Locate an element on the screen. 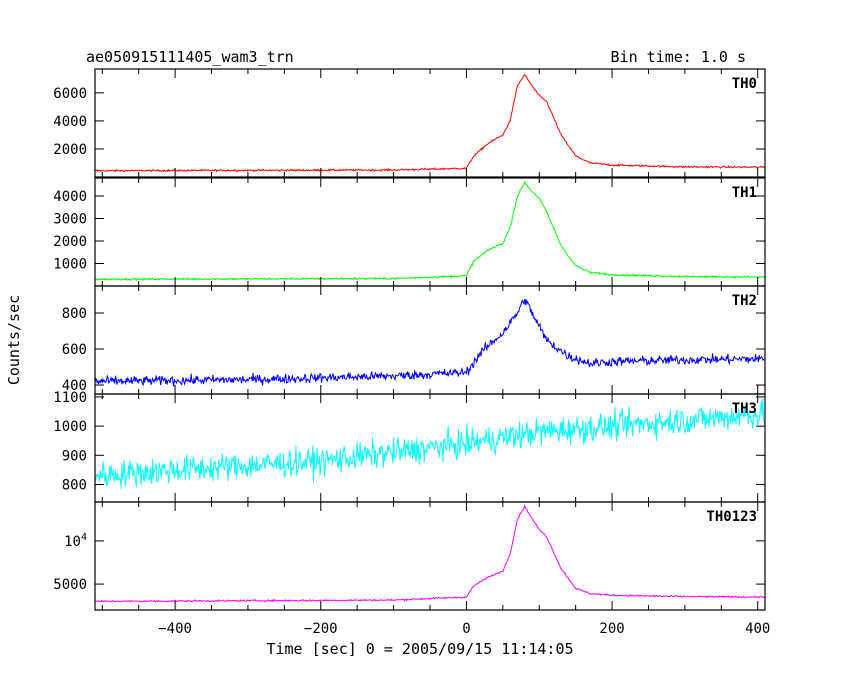 Image resolution: width=850 pixels, height=680 pixels. x-tick-label: −200 is located at coordinates (321, 629).